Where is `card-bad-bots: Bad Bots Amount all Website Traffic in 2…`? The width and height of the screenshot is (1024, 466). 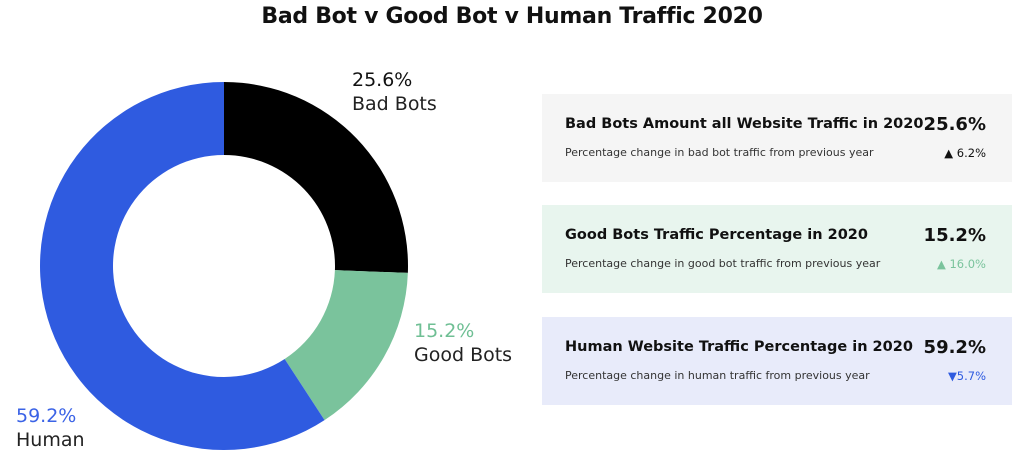
card-bad-bots: Bad Bots Amount all Website Traffic in 2… is located at coordinates (777, 138).